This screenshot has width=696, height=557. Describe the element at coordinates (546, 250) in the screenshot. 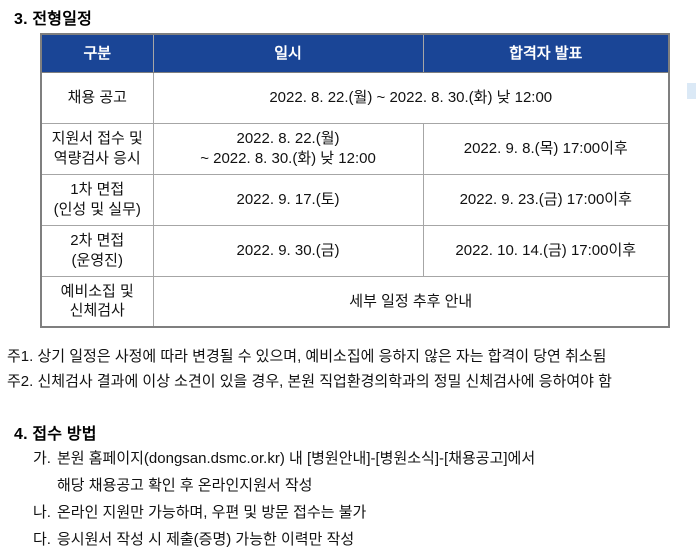

I see `cell-announcement: 2022. 10. 14.(금) 17:00이후` at that location.